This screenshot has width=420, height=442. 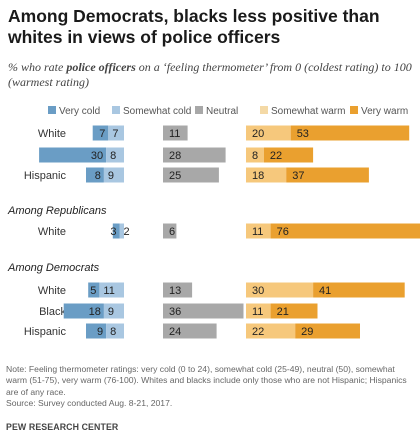 What do you see at coordinates (199, 110) in the screenshot?
I see `legend-swatch-neutral` at bounding box center [199, 110].